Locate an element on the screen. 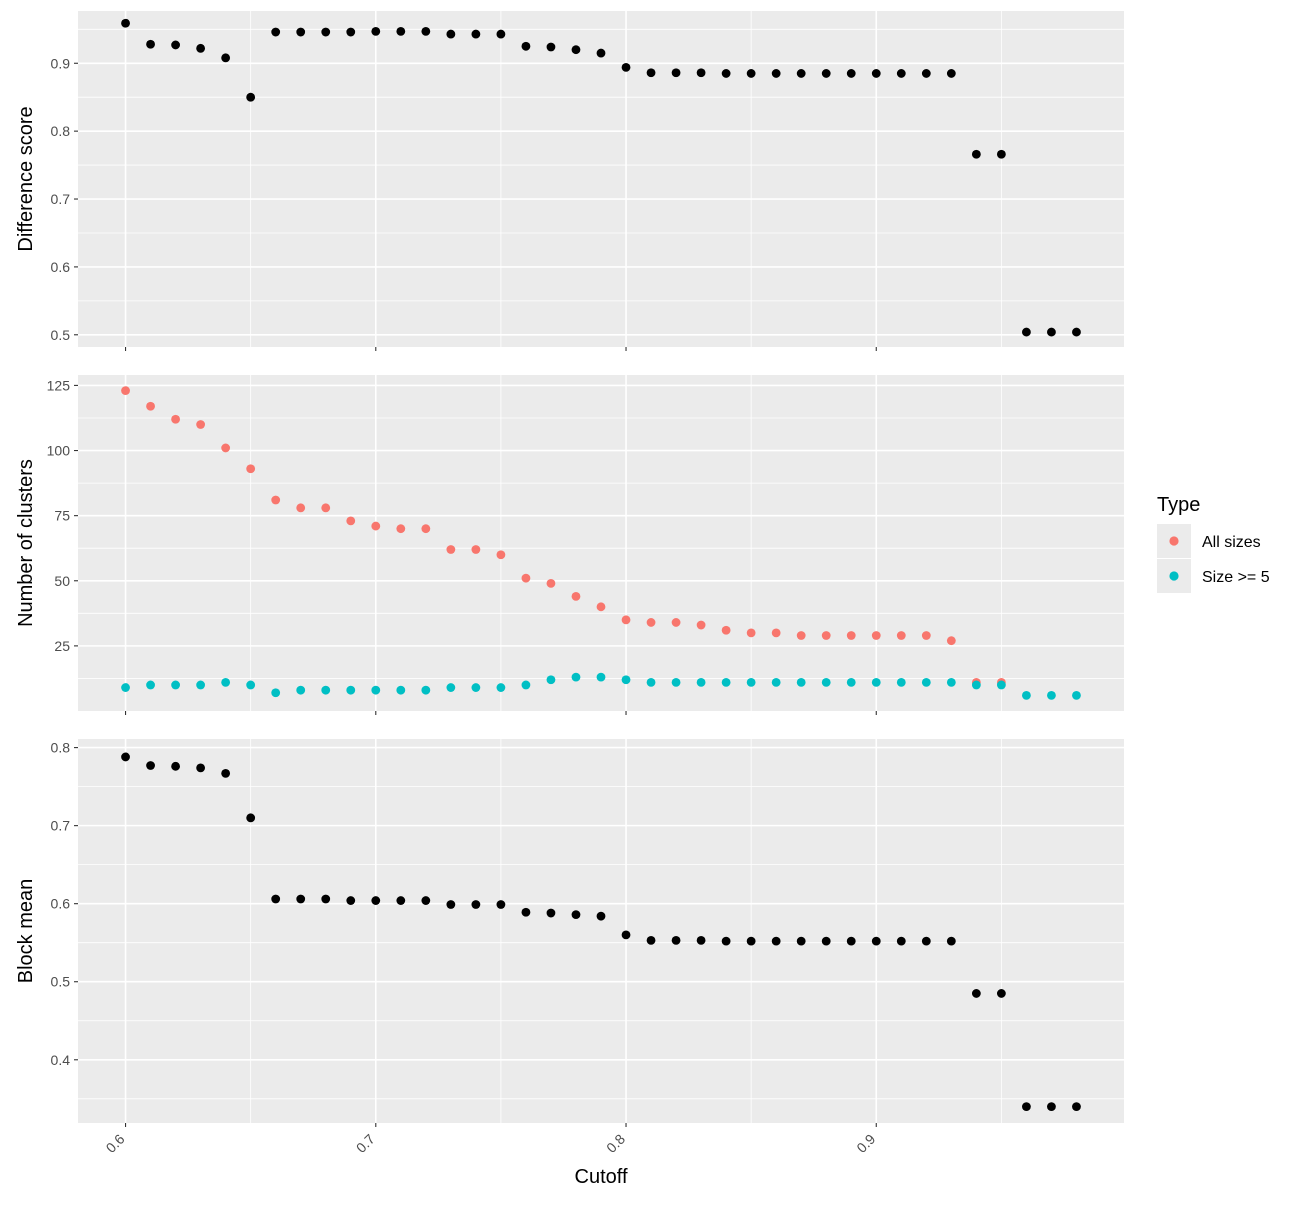 This screenshot has width=1300, height=1205. legend-label-all-sizes: All sizes is located at coordinates (1231, 542).